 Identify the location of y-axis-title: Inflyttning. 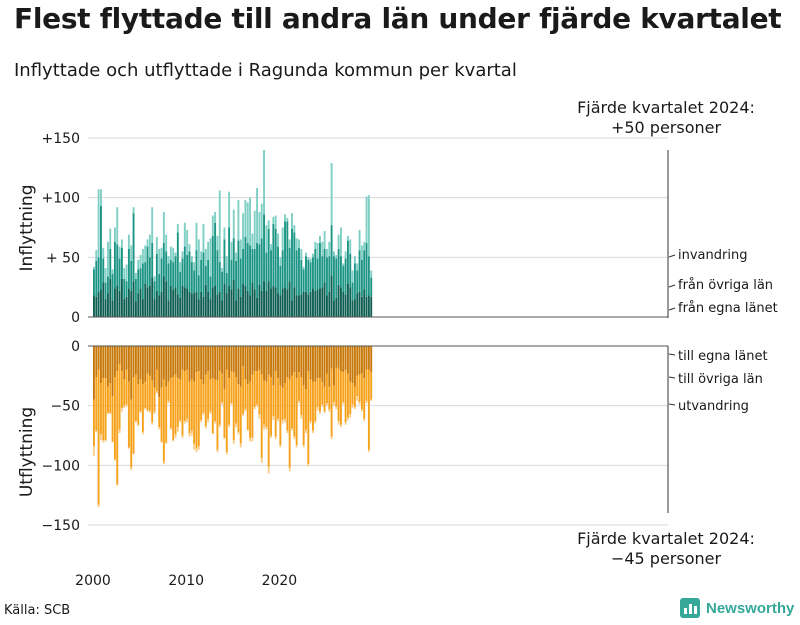
(27, 228).